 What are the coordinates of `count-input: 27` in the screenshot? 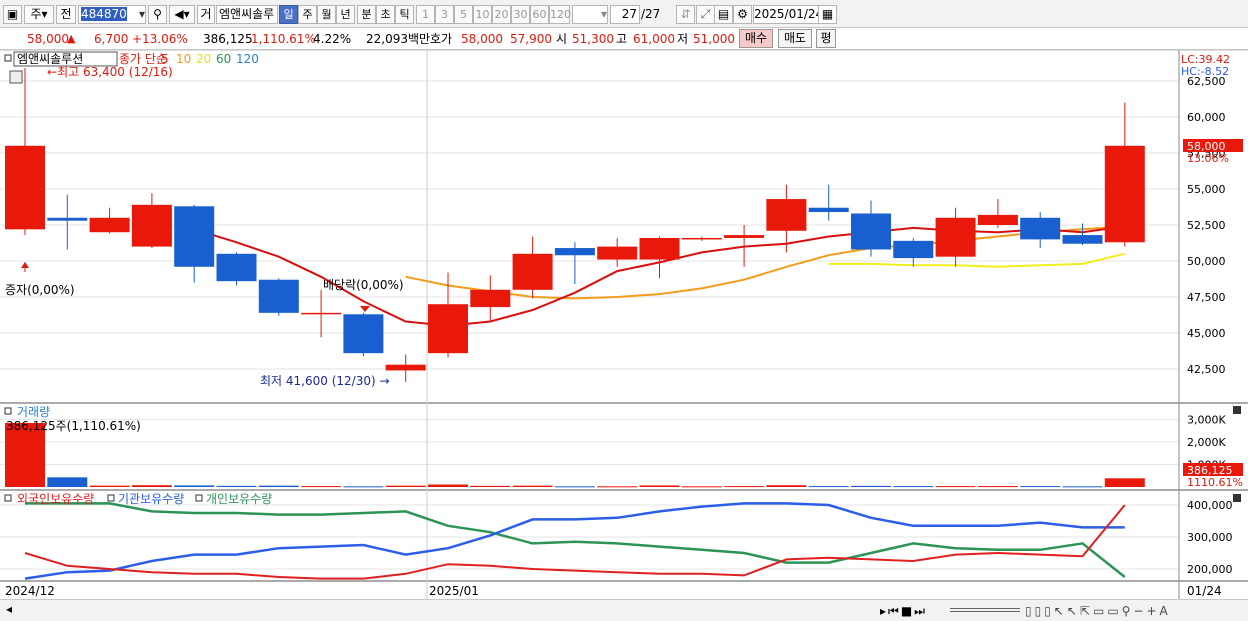 It's located at (625, 14).